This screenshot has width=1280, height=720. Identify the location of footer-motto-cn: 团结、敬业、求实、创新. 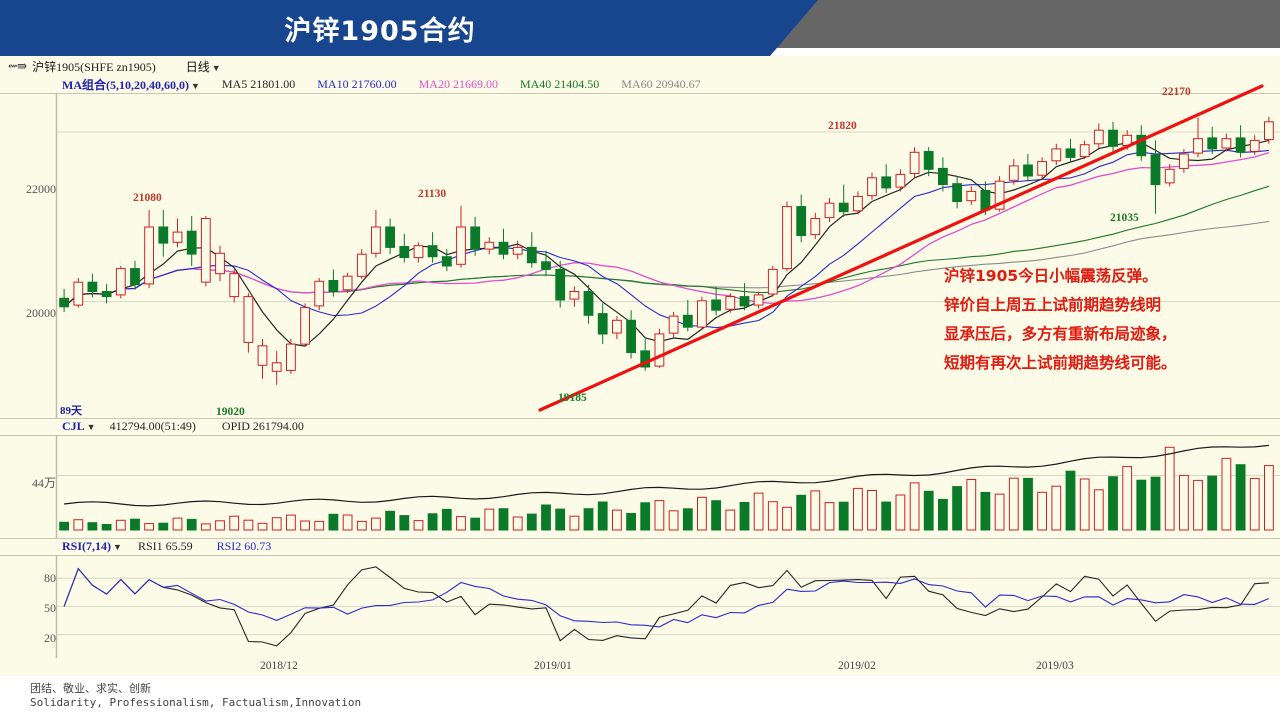
(90, 688).